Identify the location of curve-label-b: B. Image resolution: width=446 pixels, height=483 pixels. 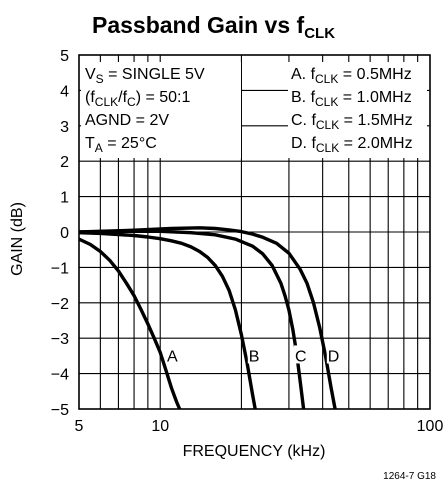
(254, 356).